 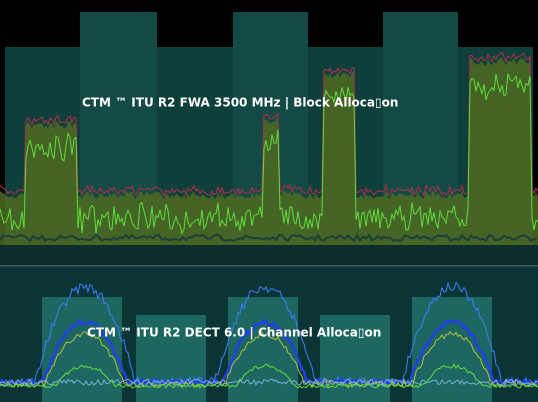 I want to click on floor-trace, so click(x=269, y=238).